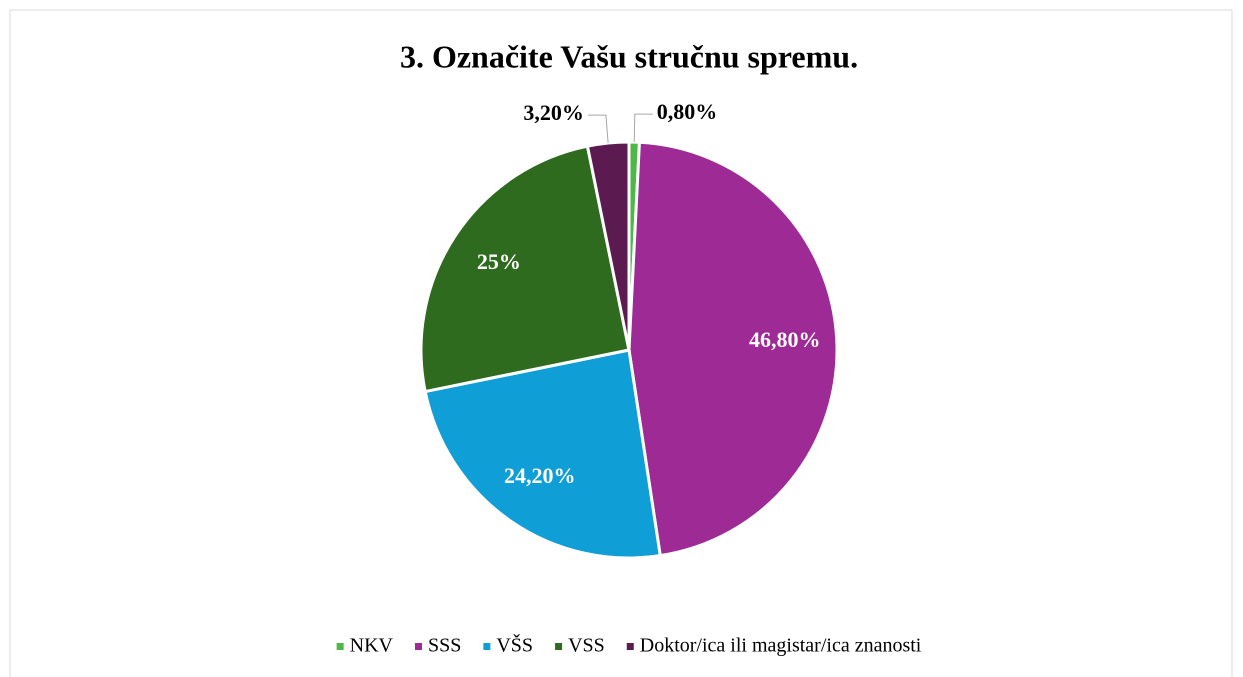 The height and width of the screenshot is (677, 1243). I want to click on data-label: 25%, so click(499, 261).